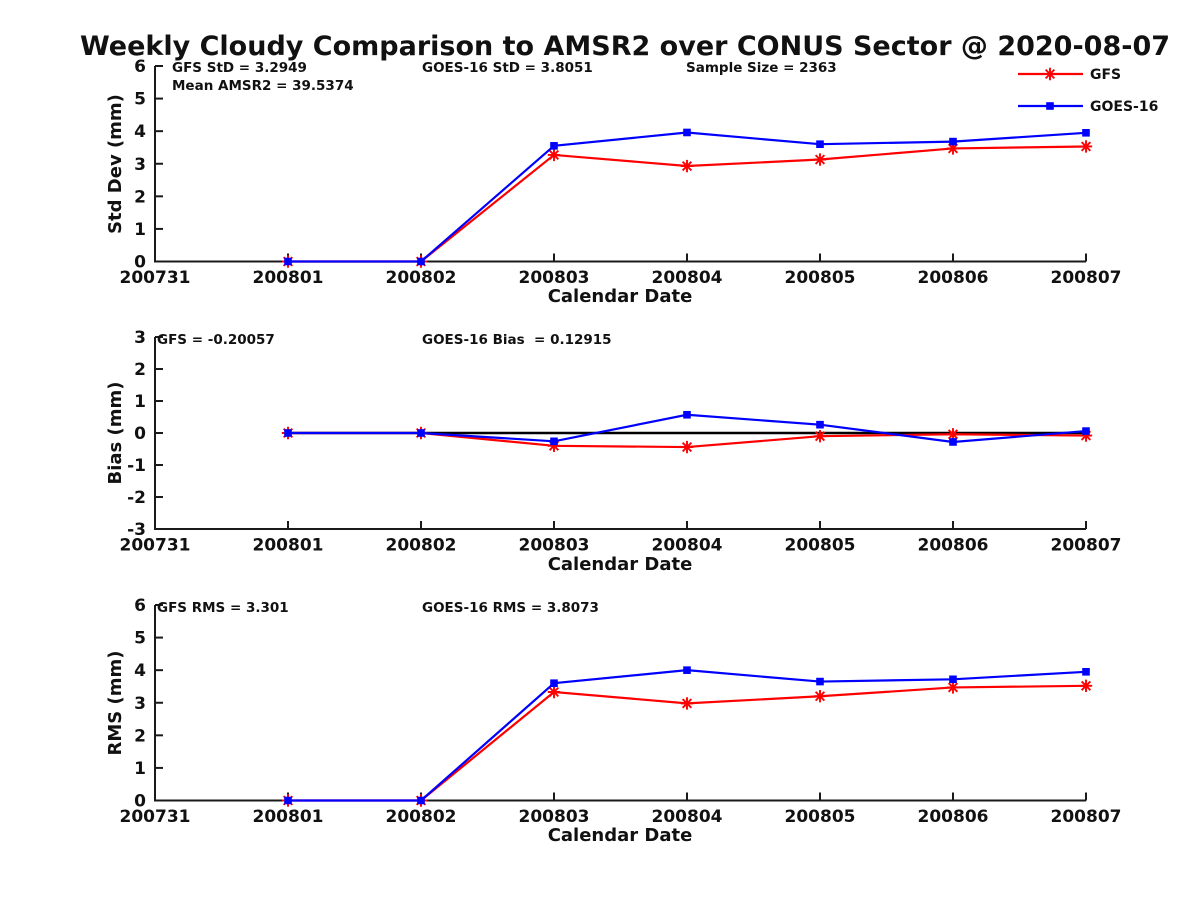 Image resolution: width=1200 pixels, height=900 pixels. I want to click on y-tick-label: 1, so click(140, 402).